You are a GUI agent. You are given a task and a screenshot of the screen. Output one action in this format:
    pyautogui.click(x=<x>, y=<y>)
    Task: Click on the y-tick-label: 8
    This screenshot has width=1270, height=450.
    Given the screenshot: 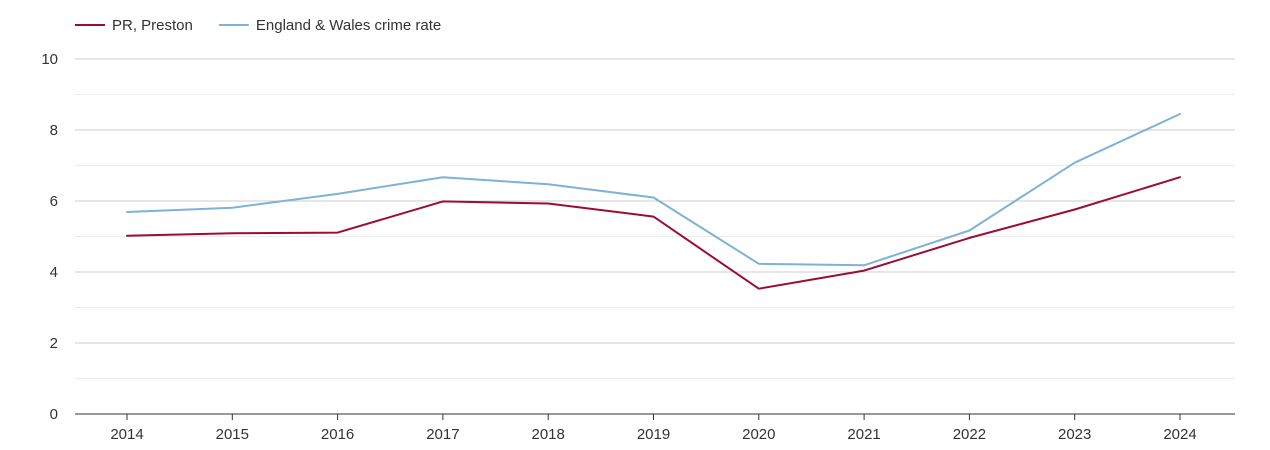 What is the action you would take?
    pyautogui.click(x=54, y=130)
    